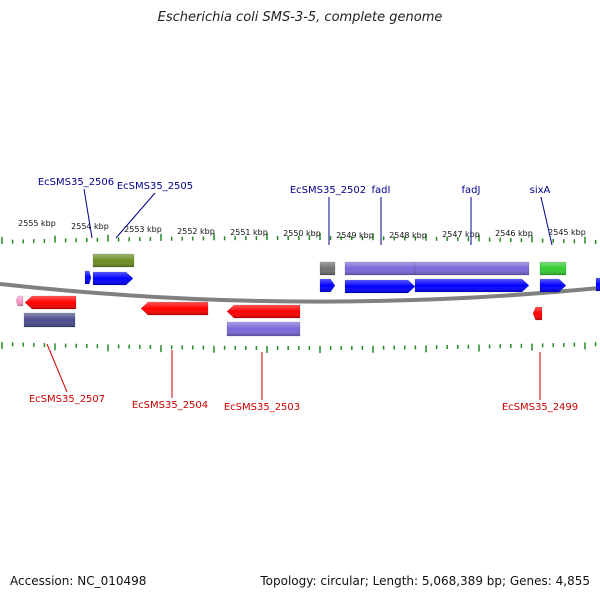 This screenshot has height=605, width=600. I want to click on kbp-label: 2548 kbp, so click(408, 235).